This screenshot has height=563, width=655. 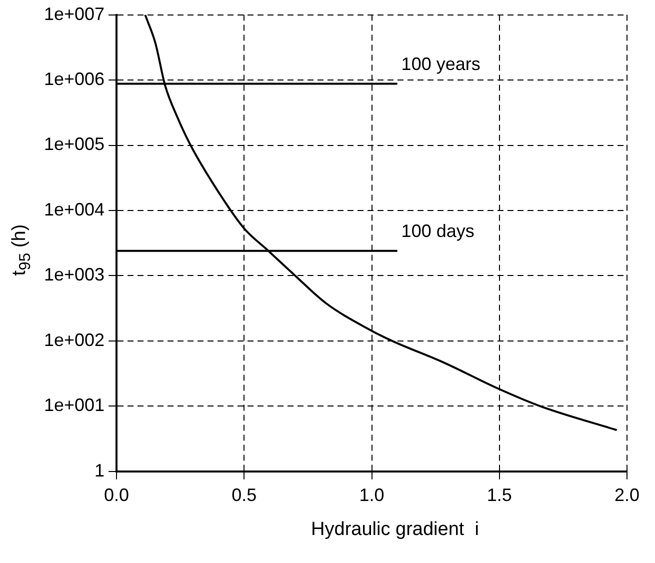 What do you see at coordinates (74, 209) in the screenshot?
I see `y-tick-label: 1e+004` at bounding box center [74, 209].